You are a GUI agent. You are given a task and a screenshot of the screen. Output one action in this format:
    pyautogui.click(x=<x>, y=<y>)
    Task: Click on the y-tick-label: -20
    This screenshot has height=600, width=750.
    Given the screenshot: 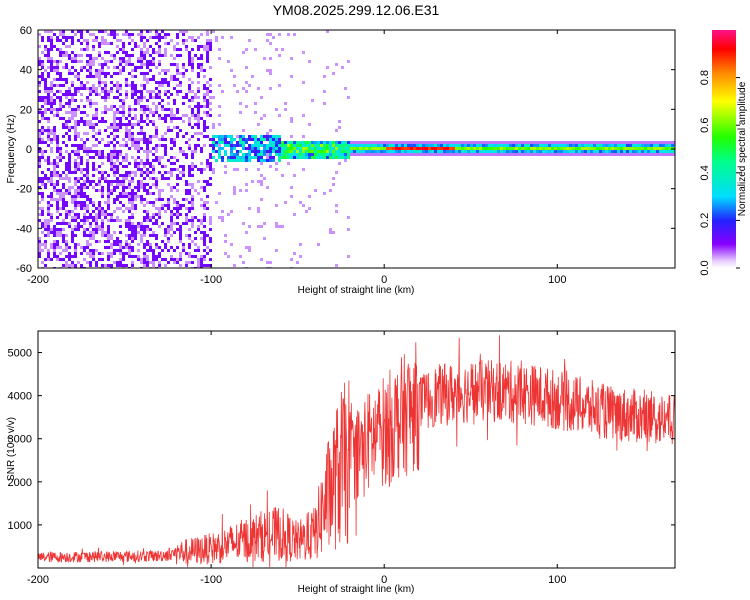 What is the action you would take?
    pyautogui.click(x=24, y=190)
    